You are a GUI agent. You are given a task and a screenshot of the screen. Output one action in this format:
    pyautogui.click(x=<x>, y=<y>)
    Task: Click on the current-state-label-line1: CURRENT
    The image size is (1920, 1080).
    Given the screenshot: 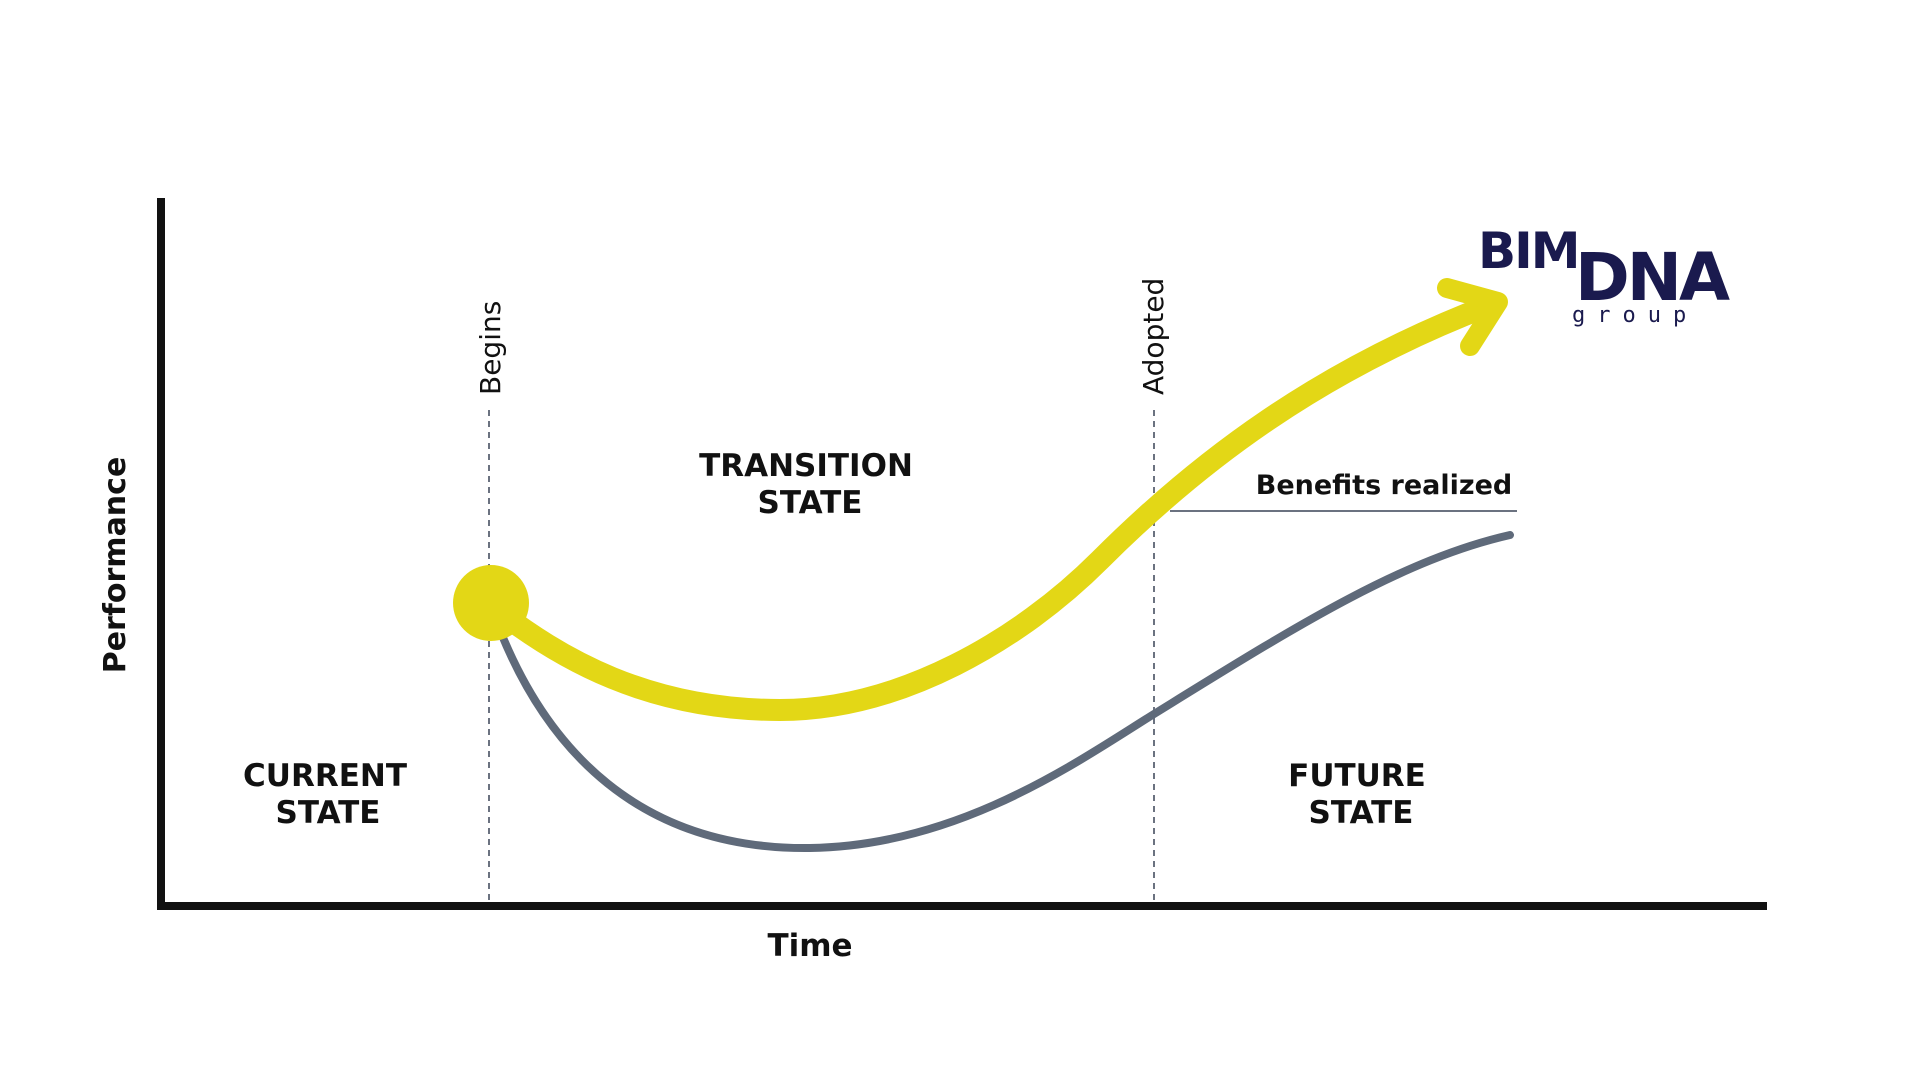 What is the action you would take?
    pyautogui.click(x=325, y=776)
    